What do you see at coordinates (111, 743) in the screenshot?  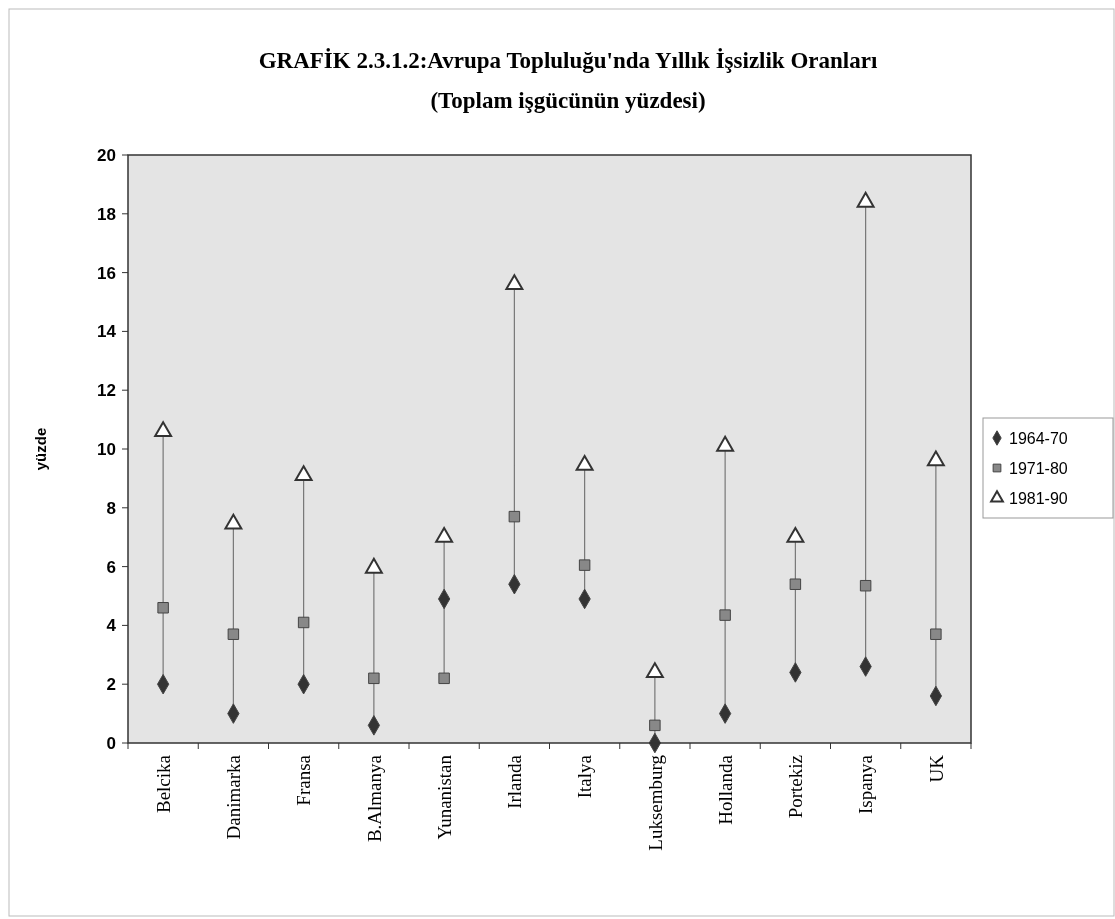 I see `y-tick-label: 0` at bounding box center [111, 743].